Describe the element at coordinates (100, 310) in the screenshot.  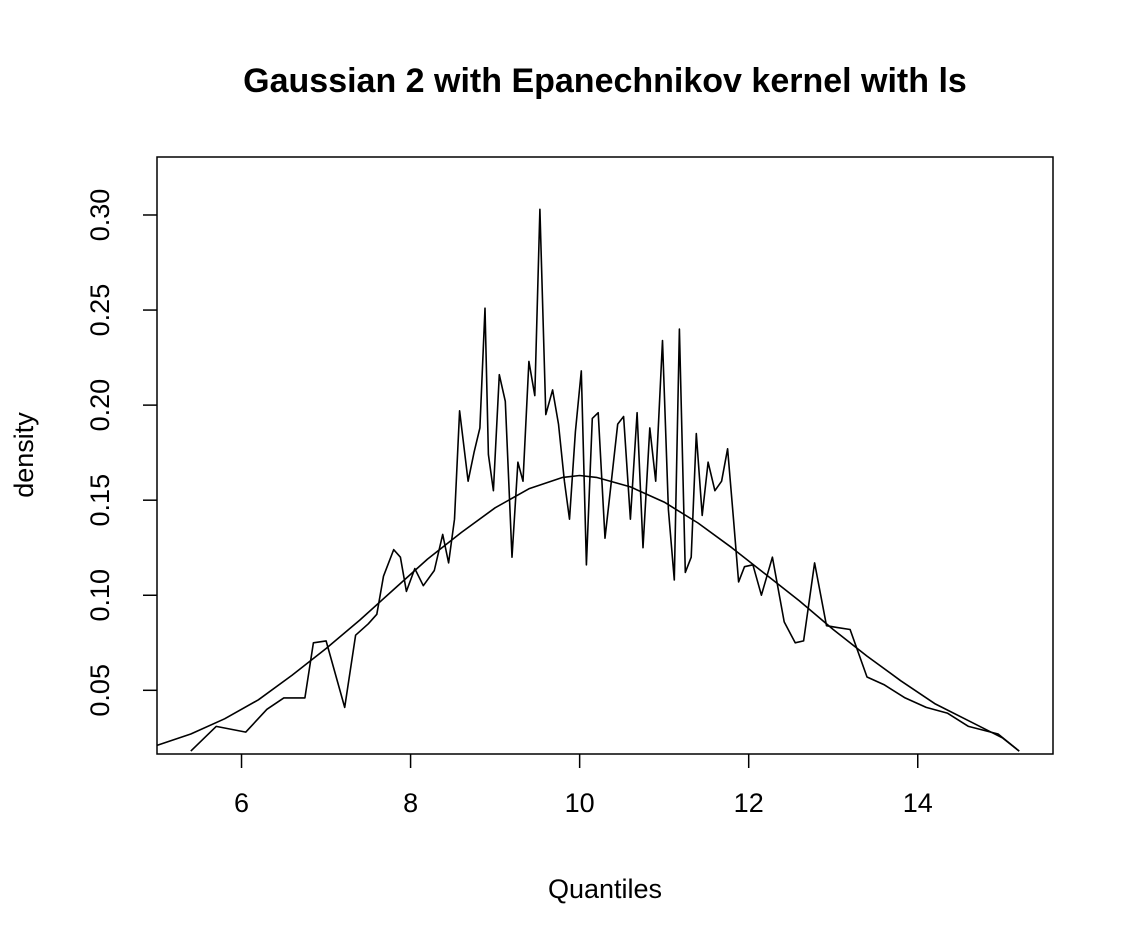
I see `y-tick-label: 0.25` at that location.